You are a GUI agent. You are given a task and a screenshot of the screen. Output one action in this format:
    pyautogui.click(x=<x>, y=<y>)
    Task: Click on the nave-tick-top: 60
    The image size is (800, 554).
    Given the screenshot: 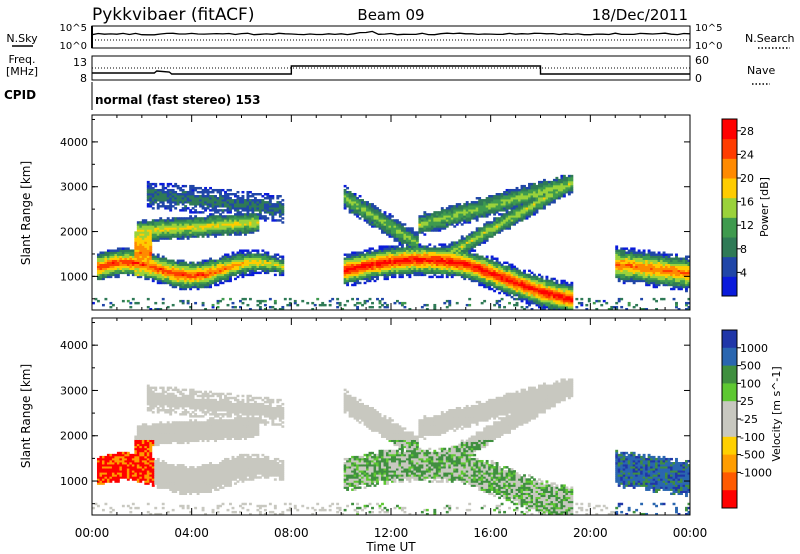 What is the action you would take?
    pyautogui.click(x=702, y=60)
    